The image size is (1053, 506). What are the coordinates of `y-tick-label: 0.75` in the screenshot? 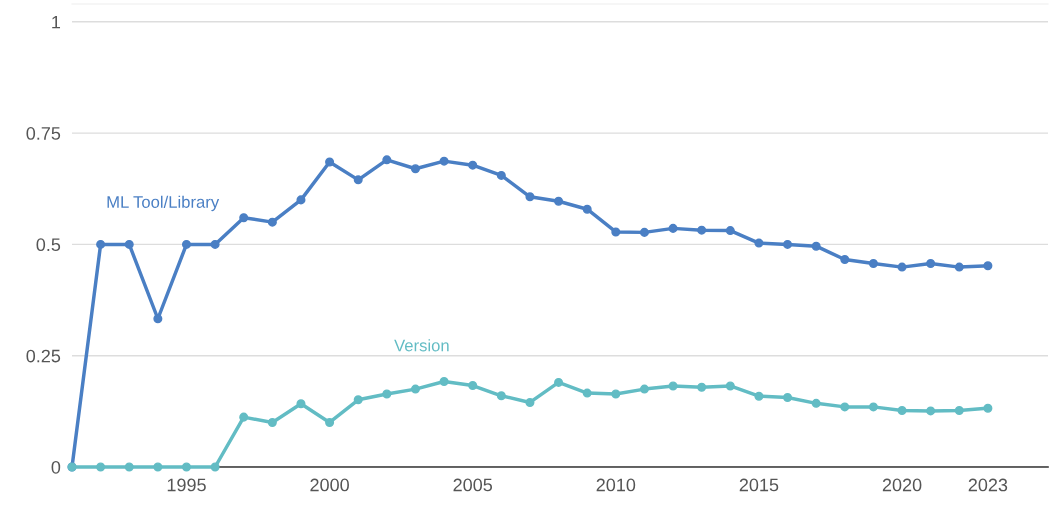 It's located at (43, 133).